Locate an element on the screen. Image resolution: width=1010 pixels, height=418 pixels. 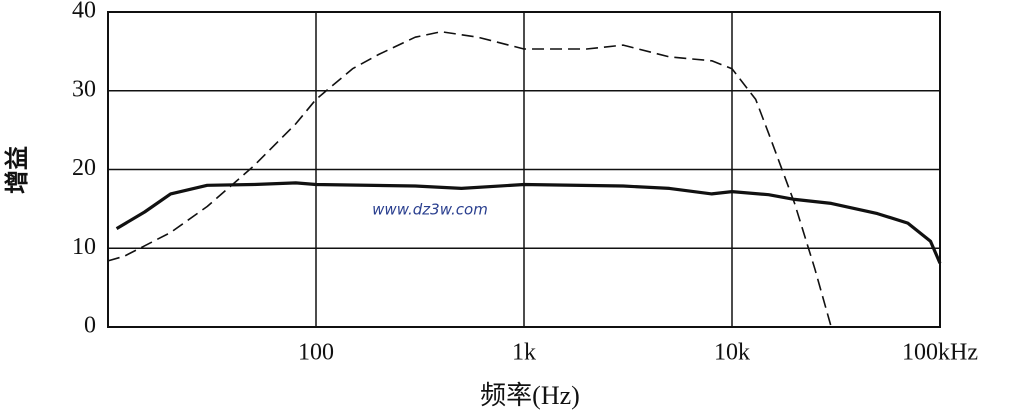
x-tick-label: 100kHz is located at coordinates (940, 353).